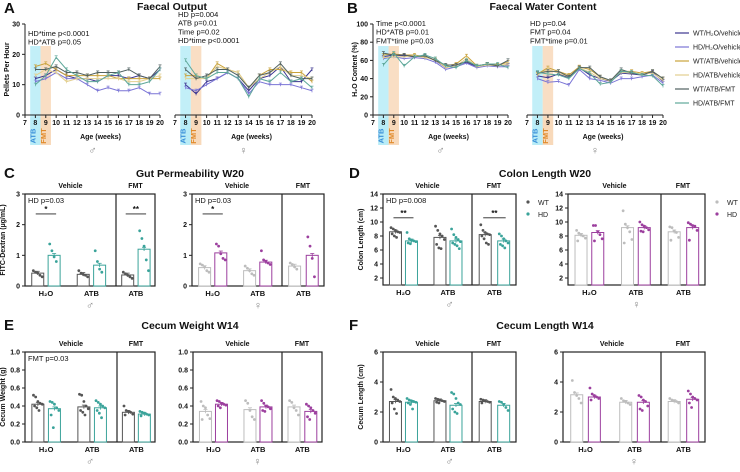 This screenshot has width=740, height=472. Describe the element at coordinates (406, 200) in the screenshot. I see `stat-annotation: HD p=0.008` at that location.